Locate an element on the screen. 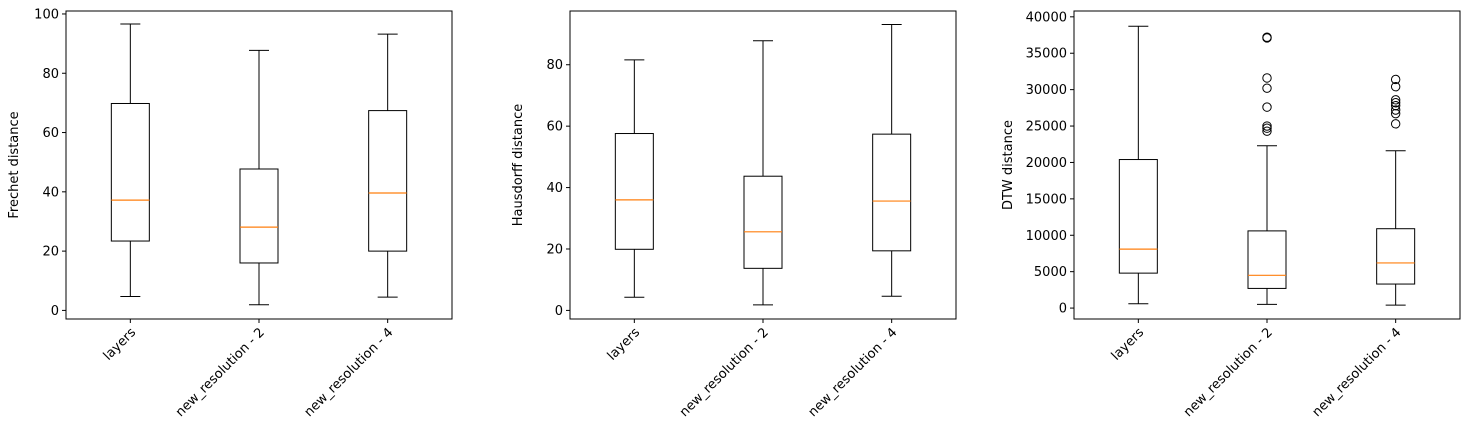  y-tick-label: 25000 is located at coordinates (1046, 127).